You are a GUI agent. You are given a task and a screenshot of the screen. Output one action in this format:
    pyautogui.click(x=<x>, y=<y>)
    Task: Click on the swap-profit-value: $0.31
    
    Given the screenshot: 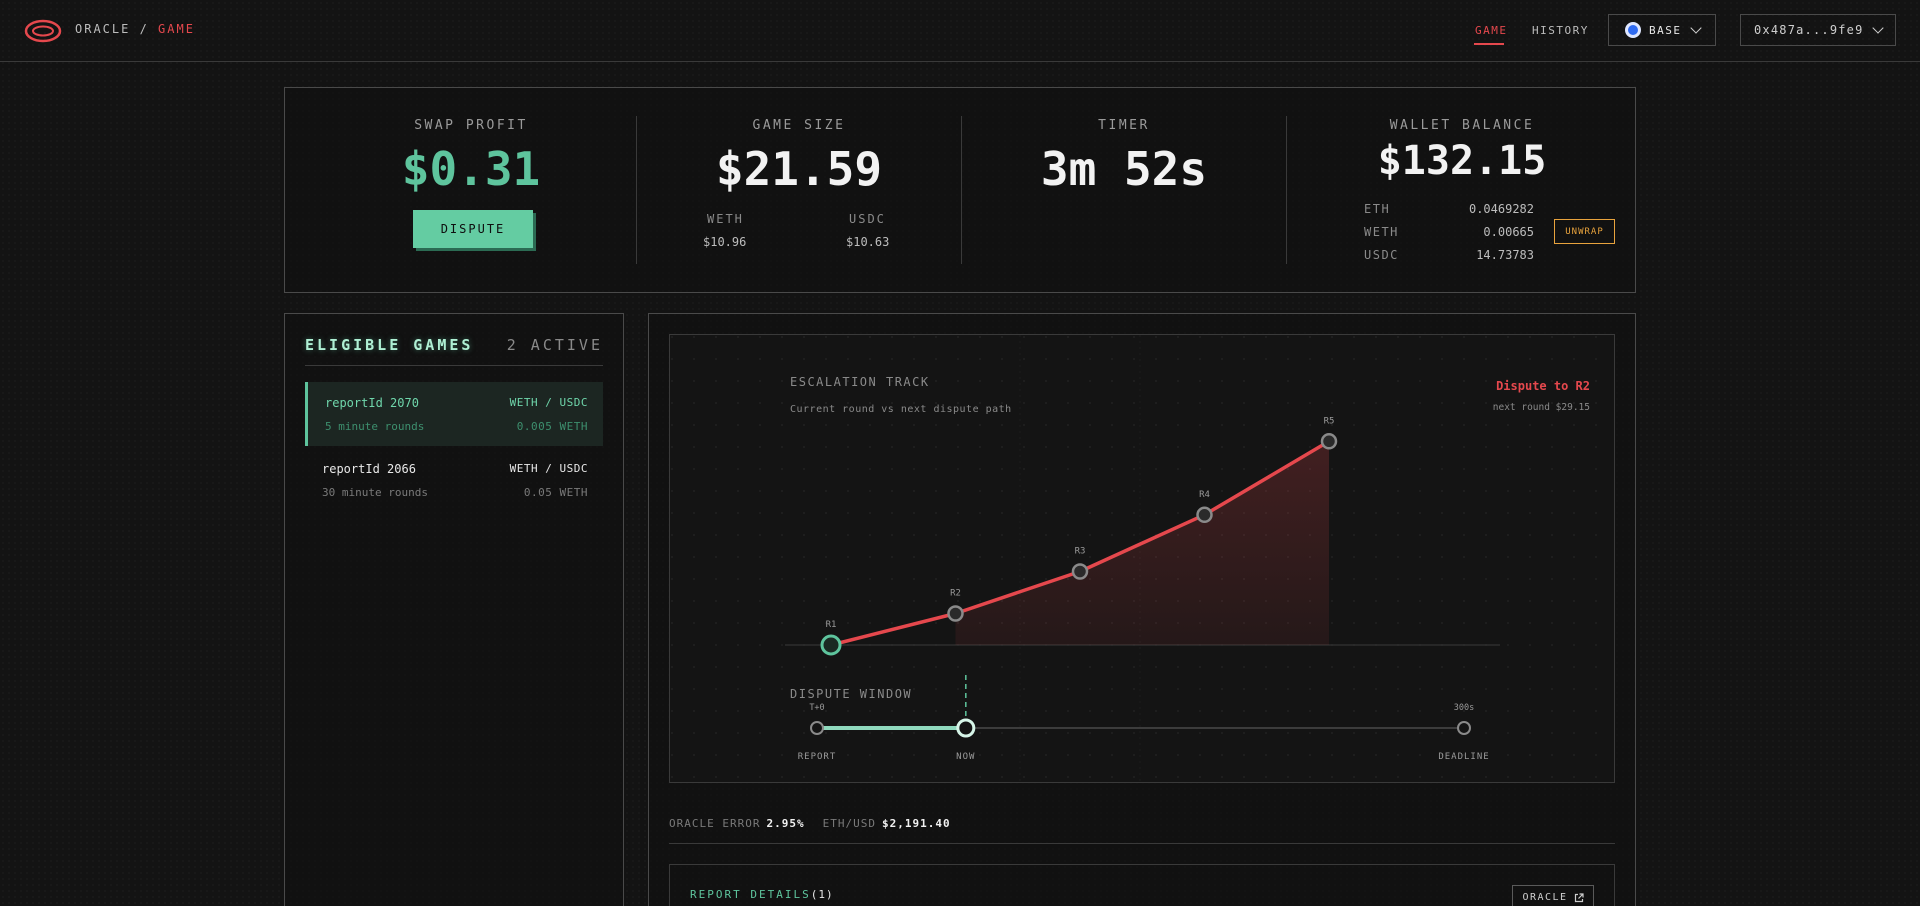 What is the action you would take?
    pyautogui.click(x=471, y=169)
    